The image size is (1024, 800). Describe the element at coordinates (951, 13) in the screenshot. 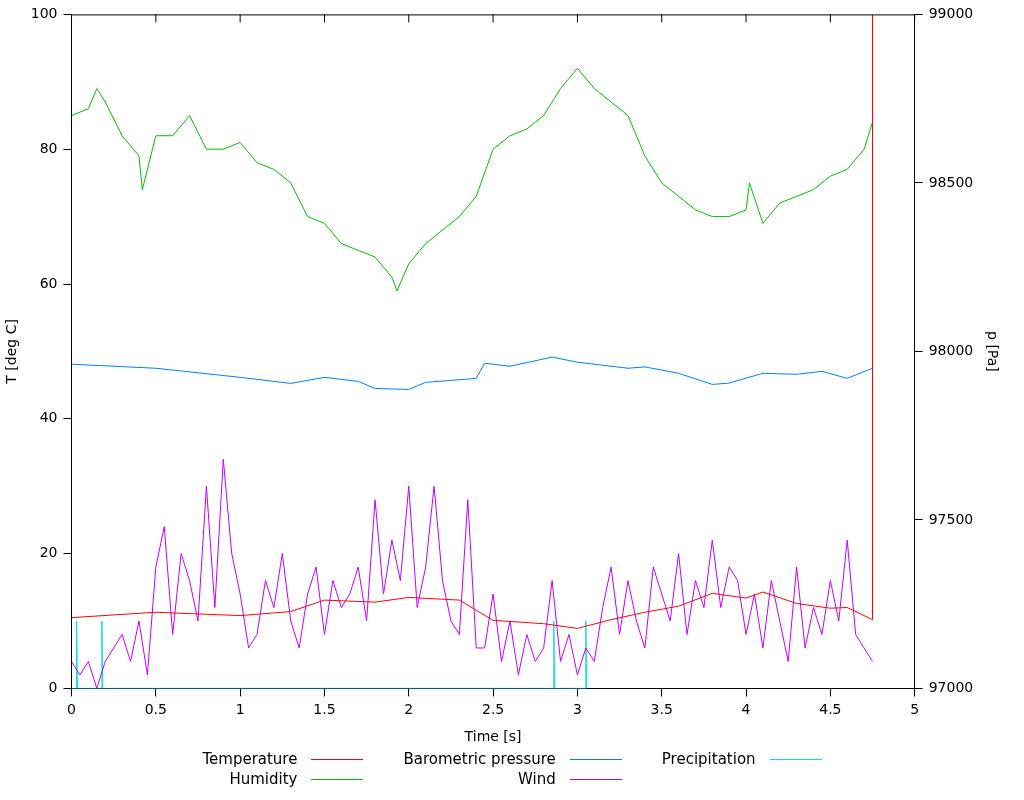

I see `y2-tick-label: 99000` at that location.